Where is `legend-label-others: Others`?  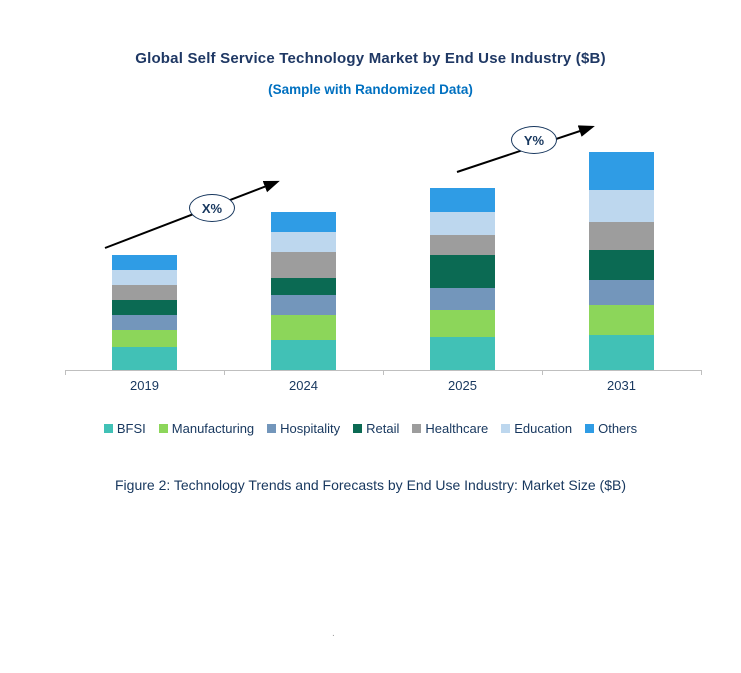
legend-label-others: Others is located at coordinates (618, 428).